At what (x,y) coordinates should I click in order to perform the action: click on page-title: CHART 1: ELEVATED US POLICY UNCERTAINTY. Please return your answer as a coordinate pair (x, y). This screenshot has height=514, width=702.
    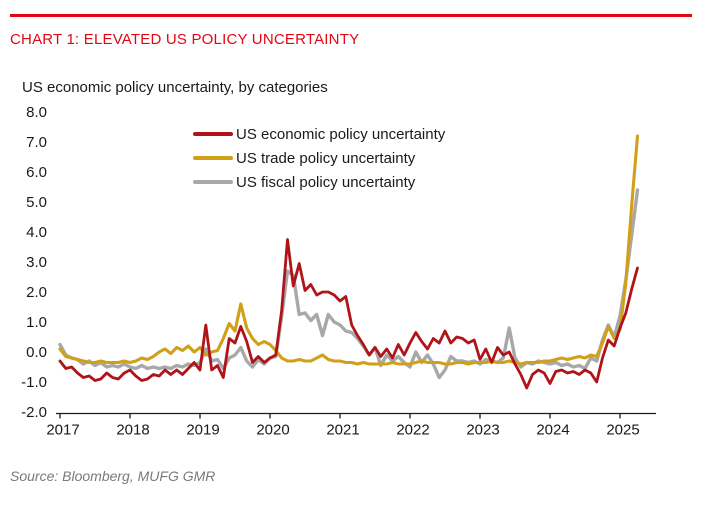
    Looking at the image, I should click on (185, 39).